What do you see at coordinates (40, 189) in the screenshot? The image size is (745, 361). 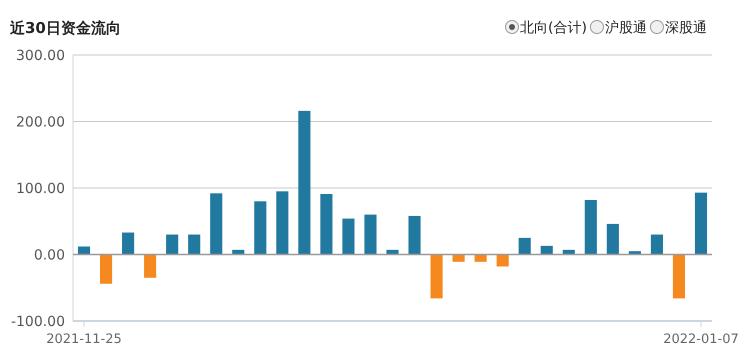 I see `y-tick-label: 100.00` at bounding box center [40, 189].